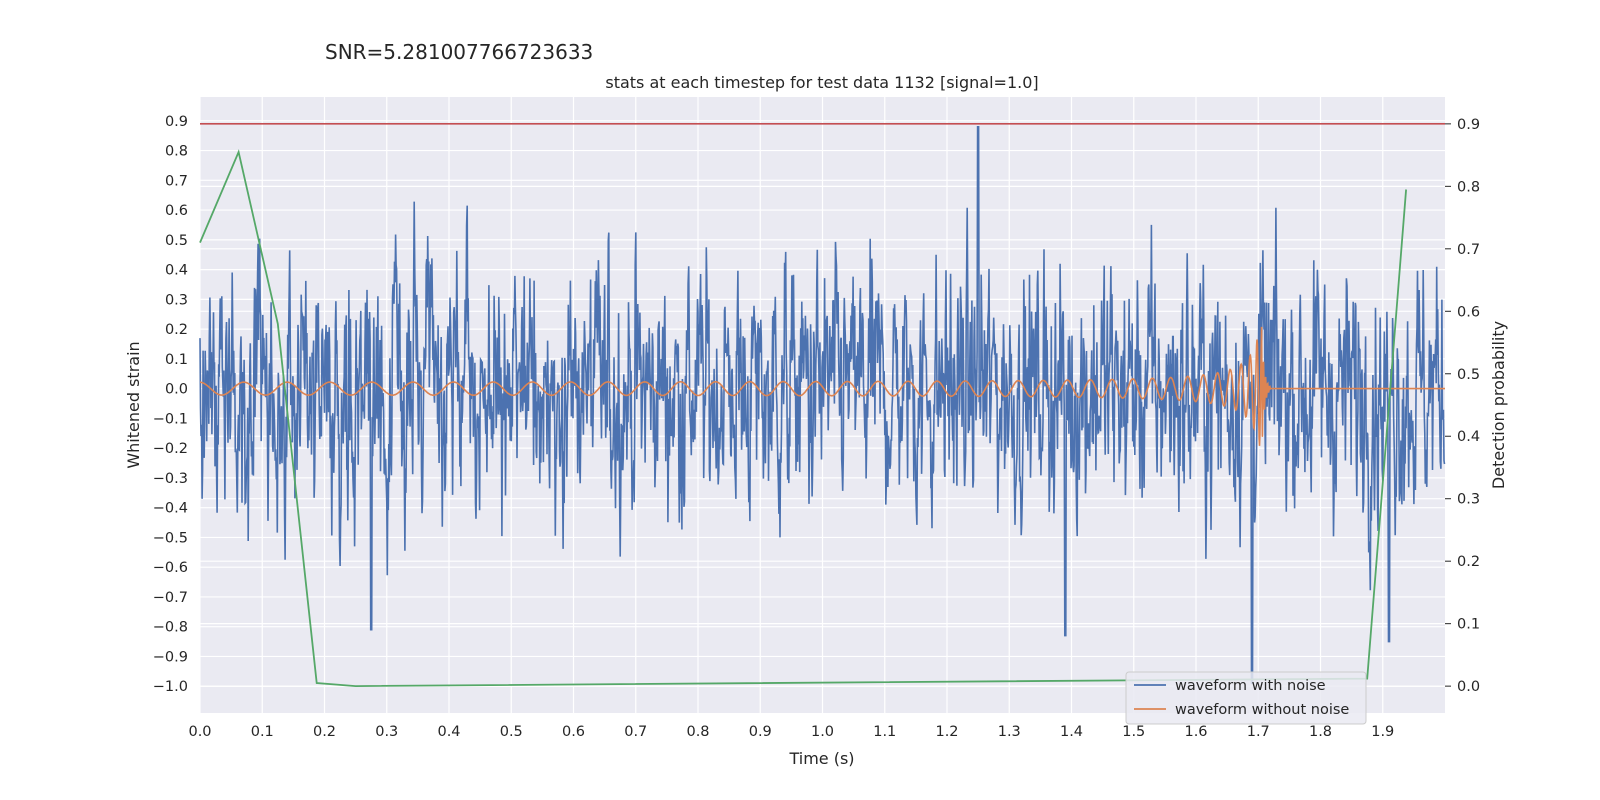 The width and height of the screenshot is (1600, 800). I want to click on y-tick-label-right: 0.4, so click(1468, 437).